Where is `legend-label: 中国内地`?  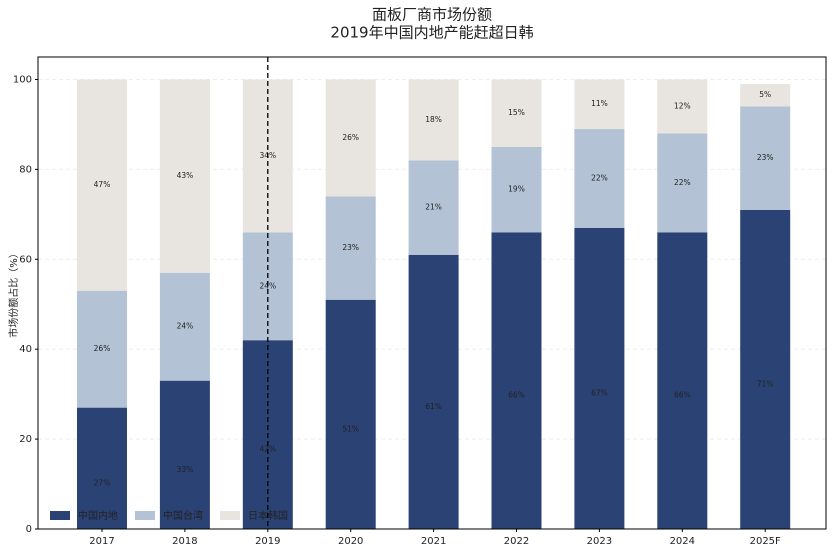 legend-label: 中国内地 is located at coordinates (98, 515).